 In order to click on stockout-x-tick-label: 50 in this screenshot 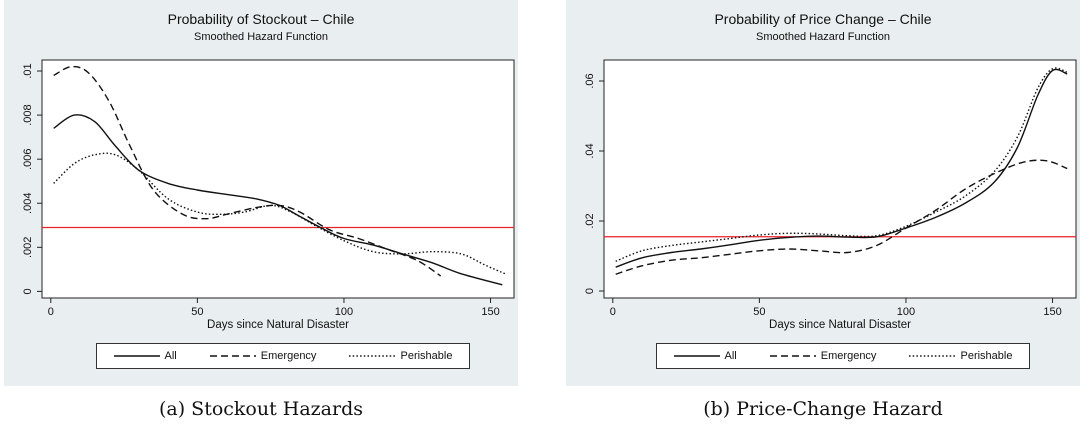, I will do `click(197, 312)`.